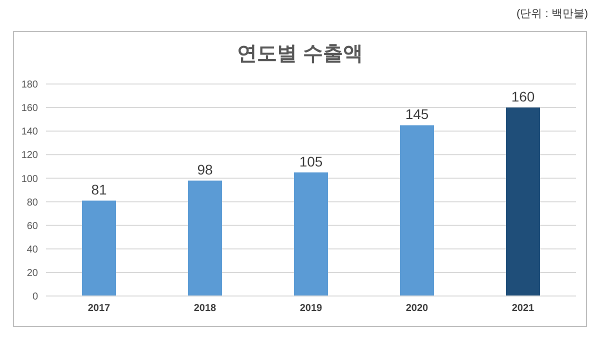 The height and width of the screenshot is (344, 600). What do you see at coordinates (300, 54) in the screenshot?
I see `chart-title: 연도별 수출액` at bounding box center [300, 54].